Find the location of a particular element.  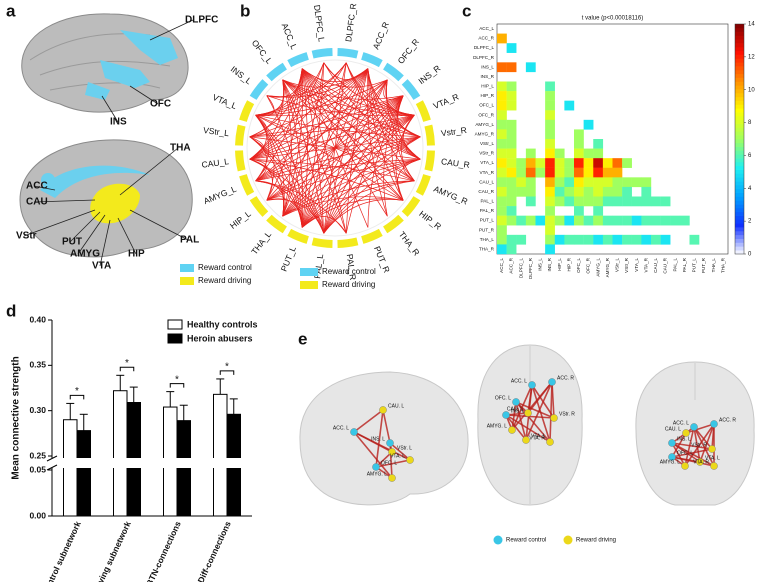

y-tick-label: 0.05 is located at coordinates (37, 469).